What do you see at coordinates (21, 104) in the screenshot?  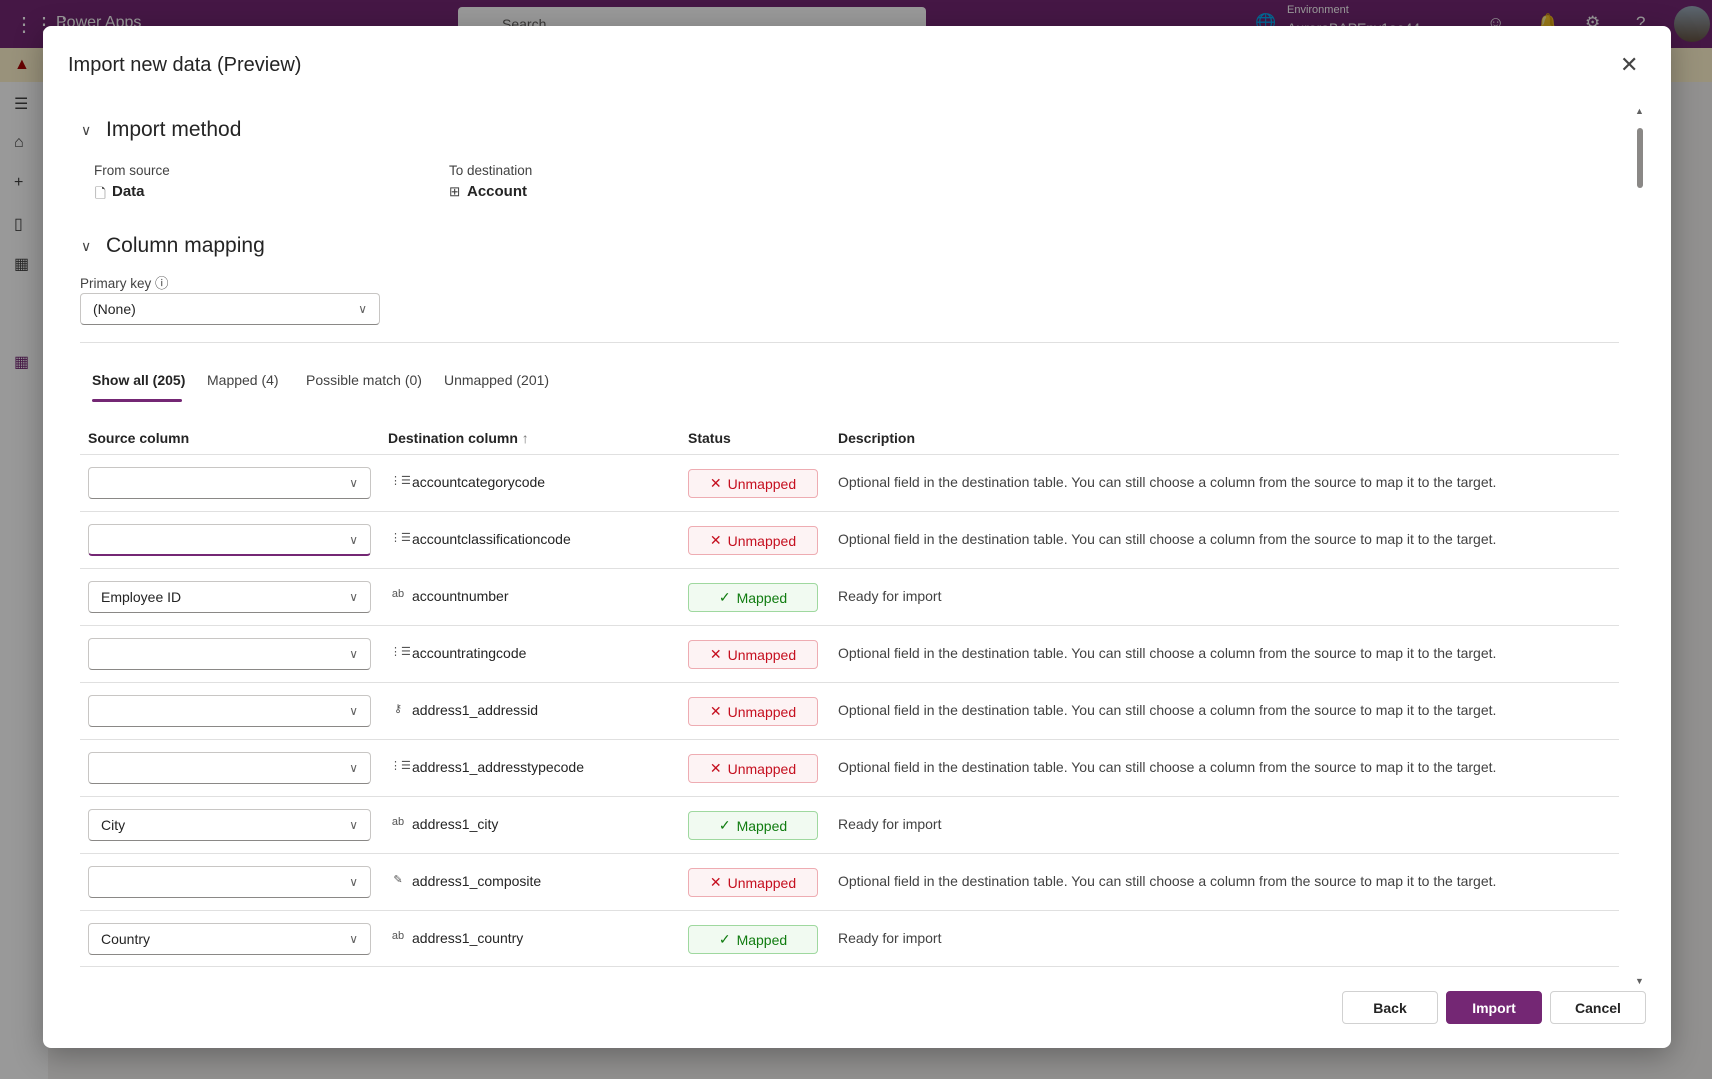 I see `menu-icon: ☰` at bounding box center [21, 104].